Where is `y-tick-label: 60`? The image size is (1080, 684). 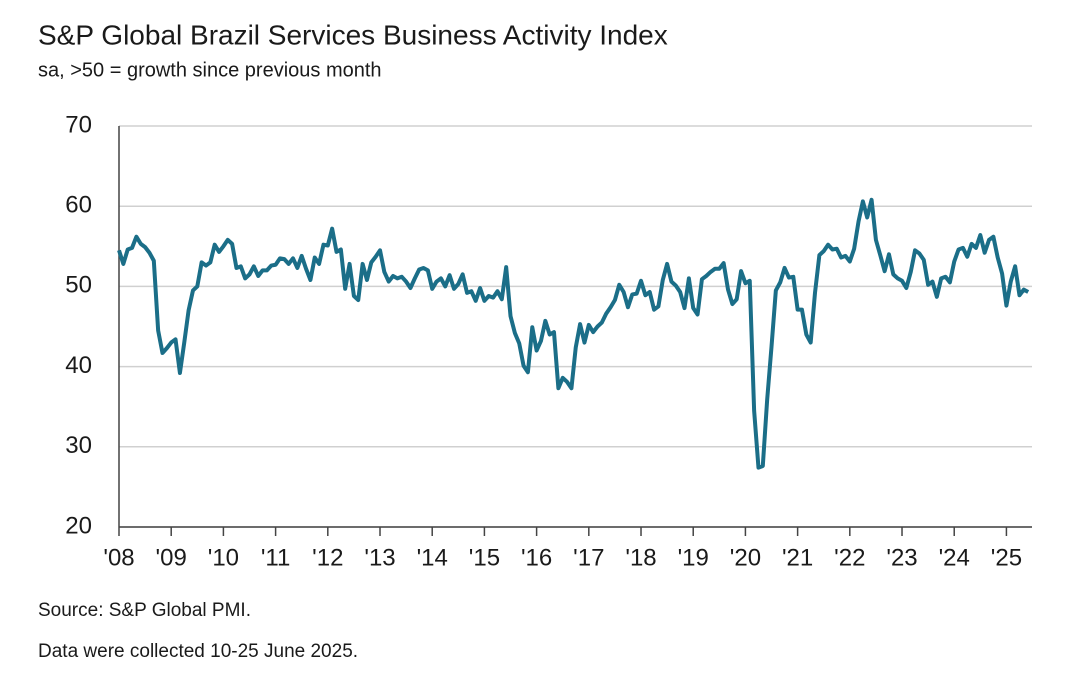
y-tick-label: 60 is located at coordinates (78, 205).